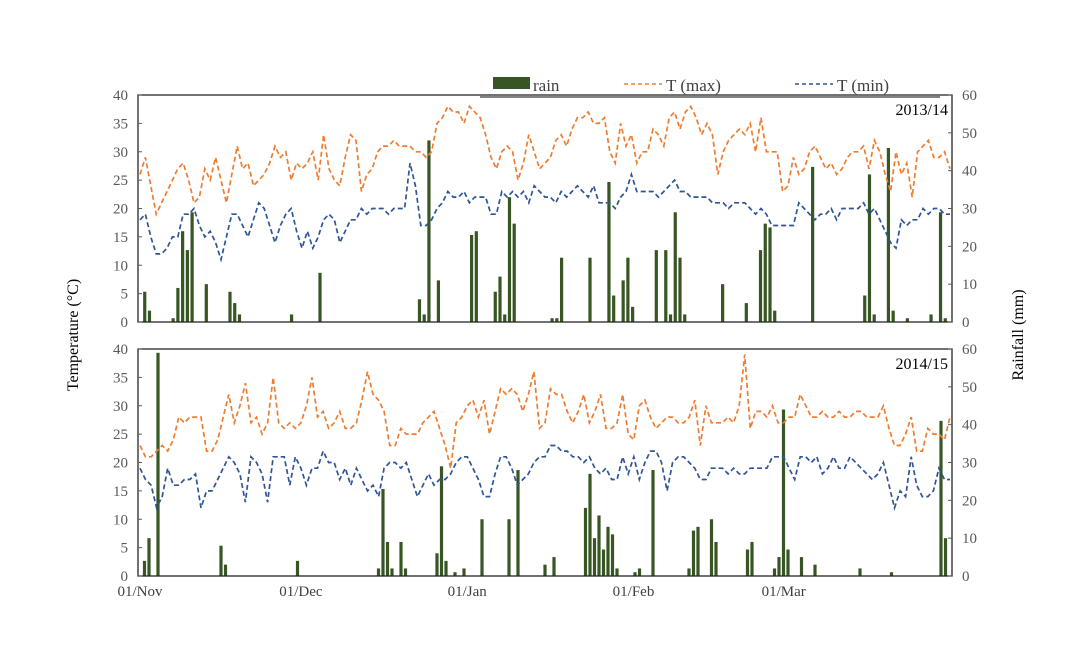  Describe the element at coordinates (120, 464) in the screenshot. I see `y-left-tick-label: 20` at that location.